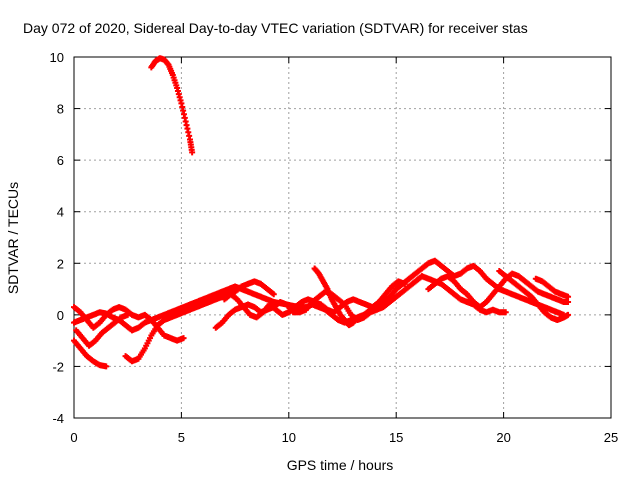 The image size is (640, 480). I want to click on x-tick-label: 20, so click(503, 437).